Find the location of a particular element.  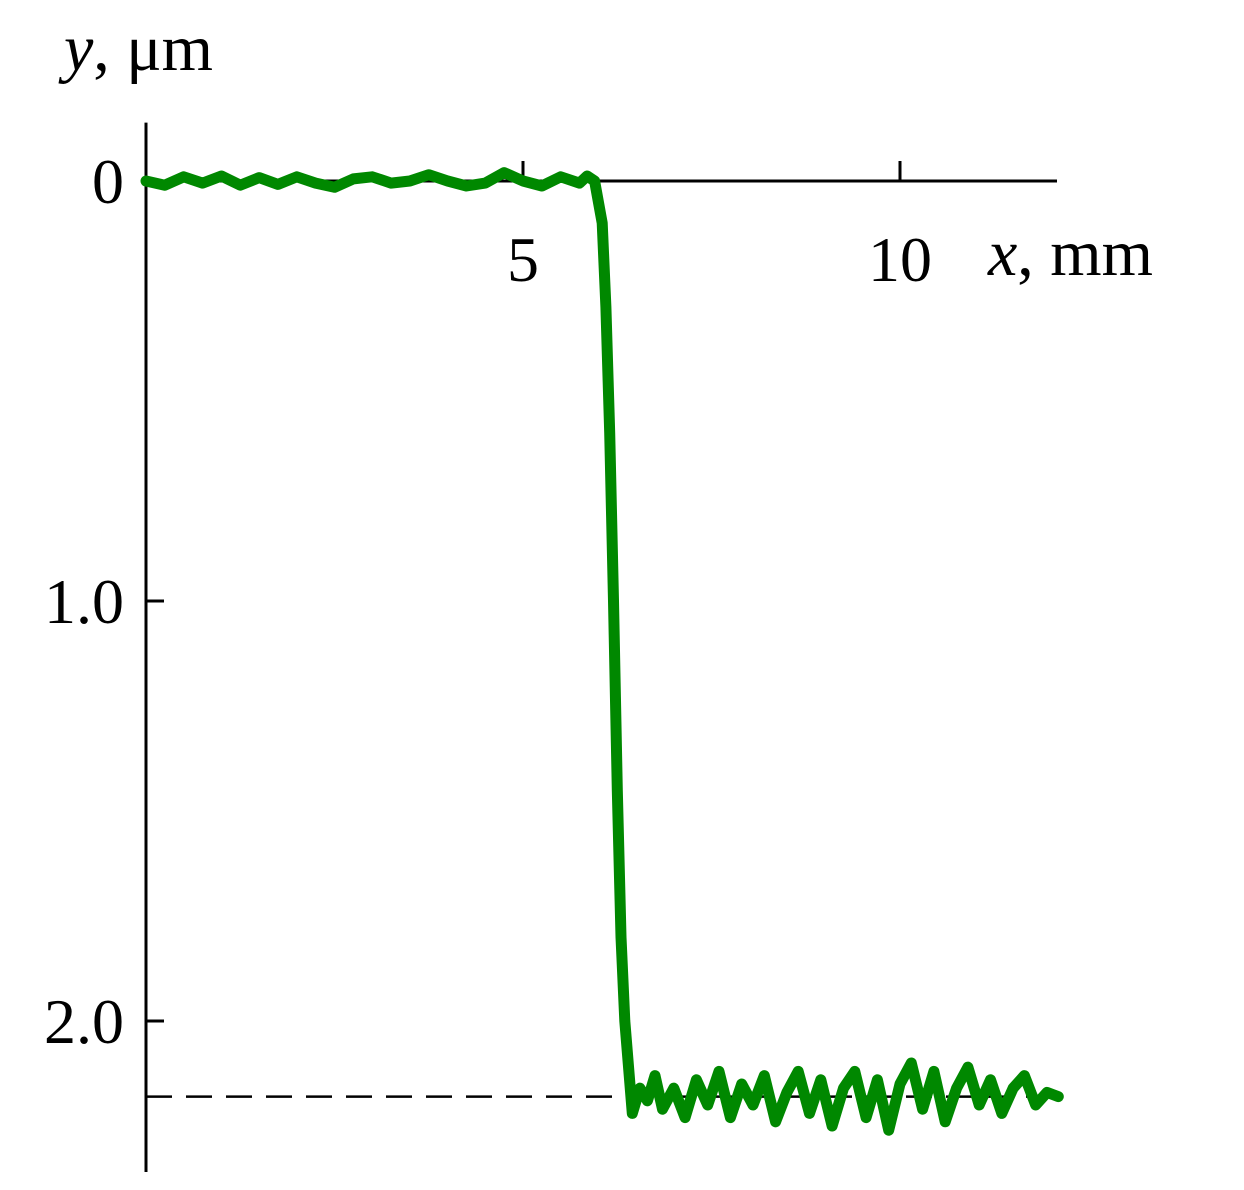

x-axis-label: x, mm is located at coordinates (1070, 253).